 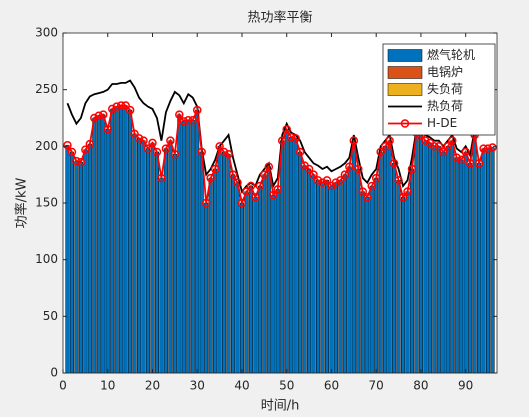 I want to click on x-tick-label: 0, so click(x=63, y=386).